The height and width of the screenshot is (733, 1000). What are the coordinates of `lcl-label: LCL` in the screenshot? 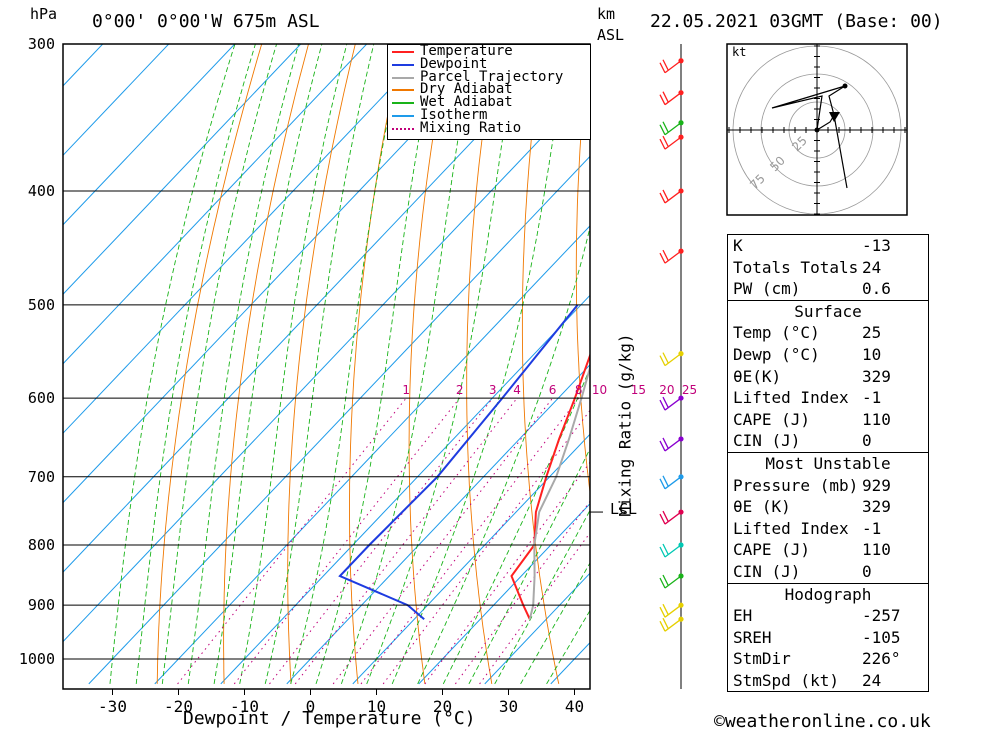 It's located at (624, 509).